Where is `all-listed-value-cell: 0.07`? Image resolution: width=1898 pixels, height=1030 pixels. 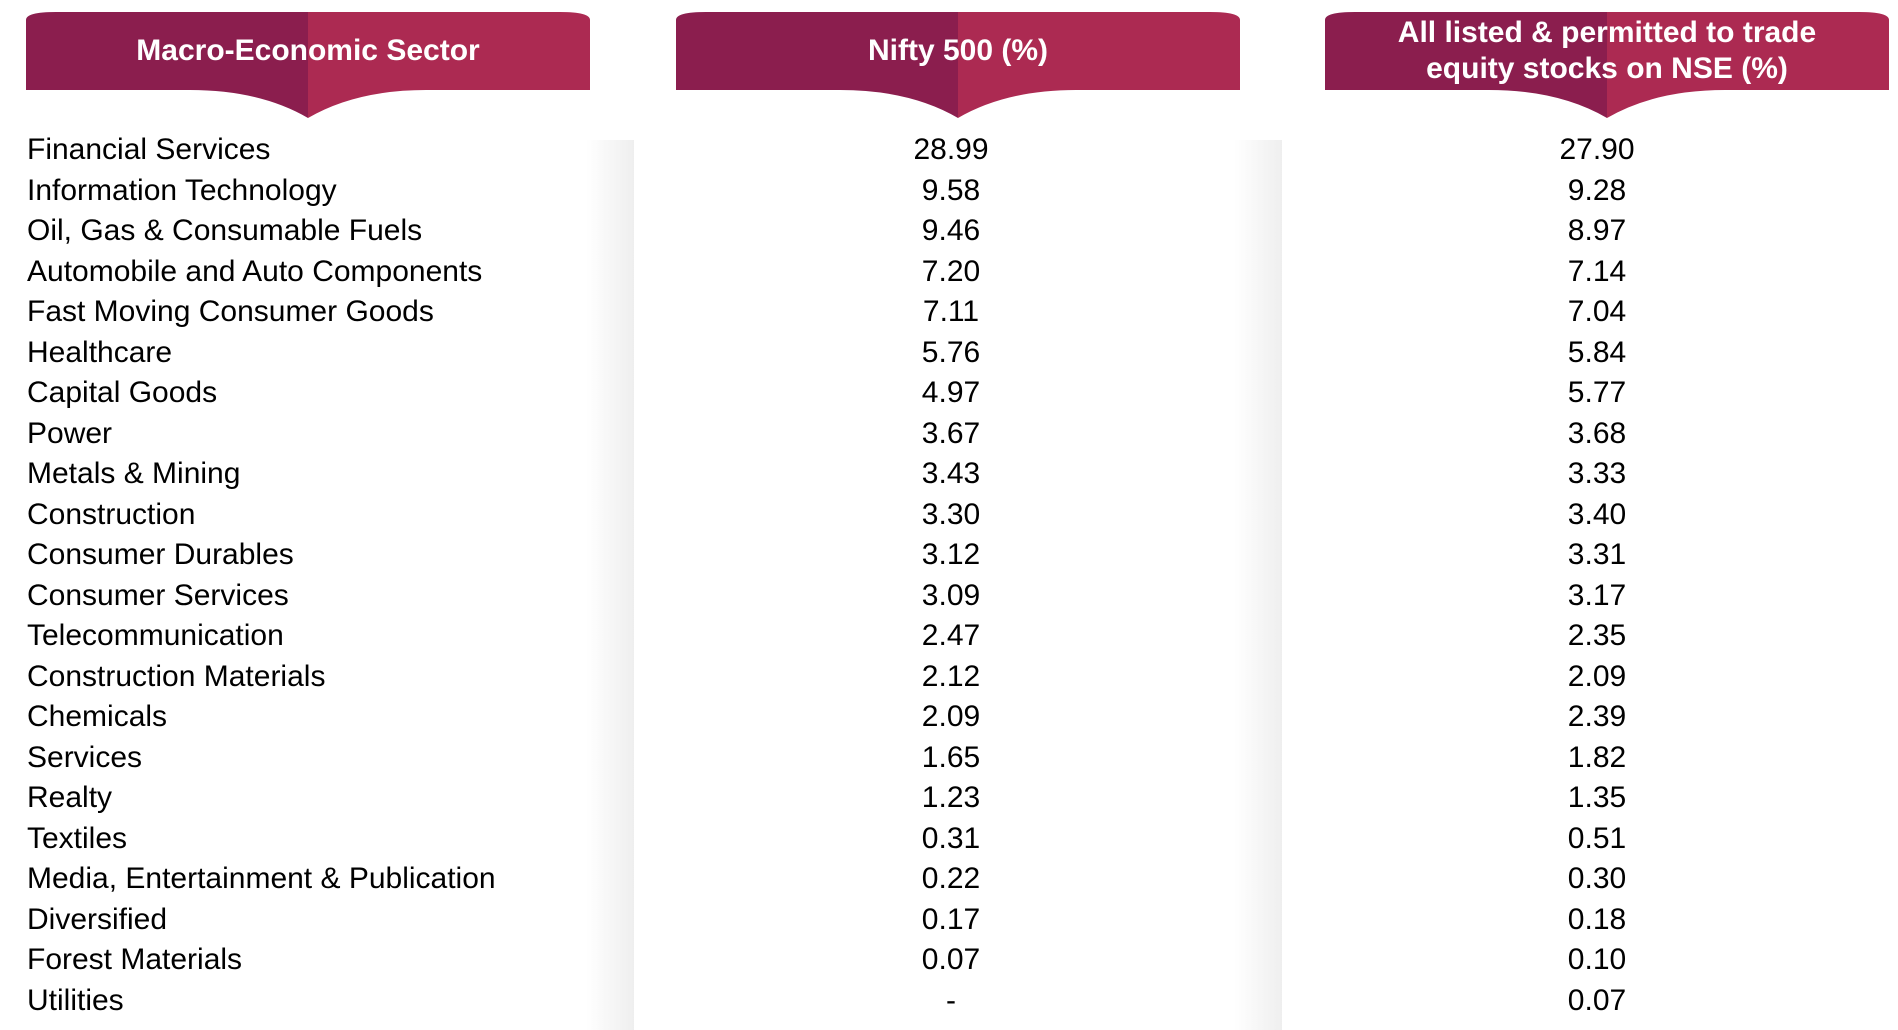
all-listed-value-cell: 0.07 is located at coordinates (1597, 1000).